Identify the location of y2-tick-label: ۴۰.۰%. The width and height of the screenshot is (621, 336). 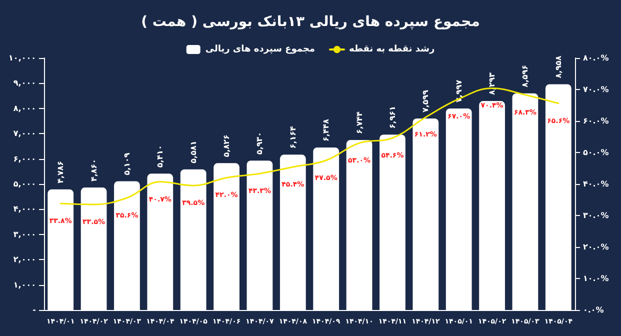
(596, 184).